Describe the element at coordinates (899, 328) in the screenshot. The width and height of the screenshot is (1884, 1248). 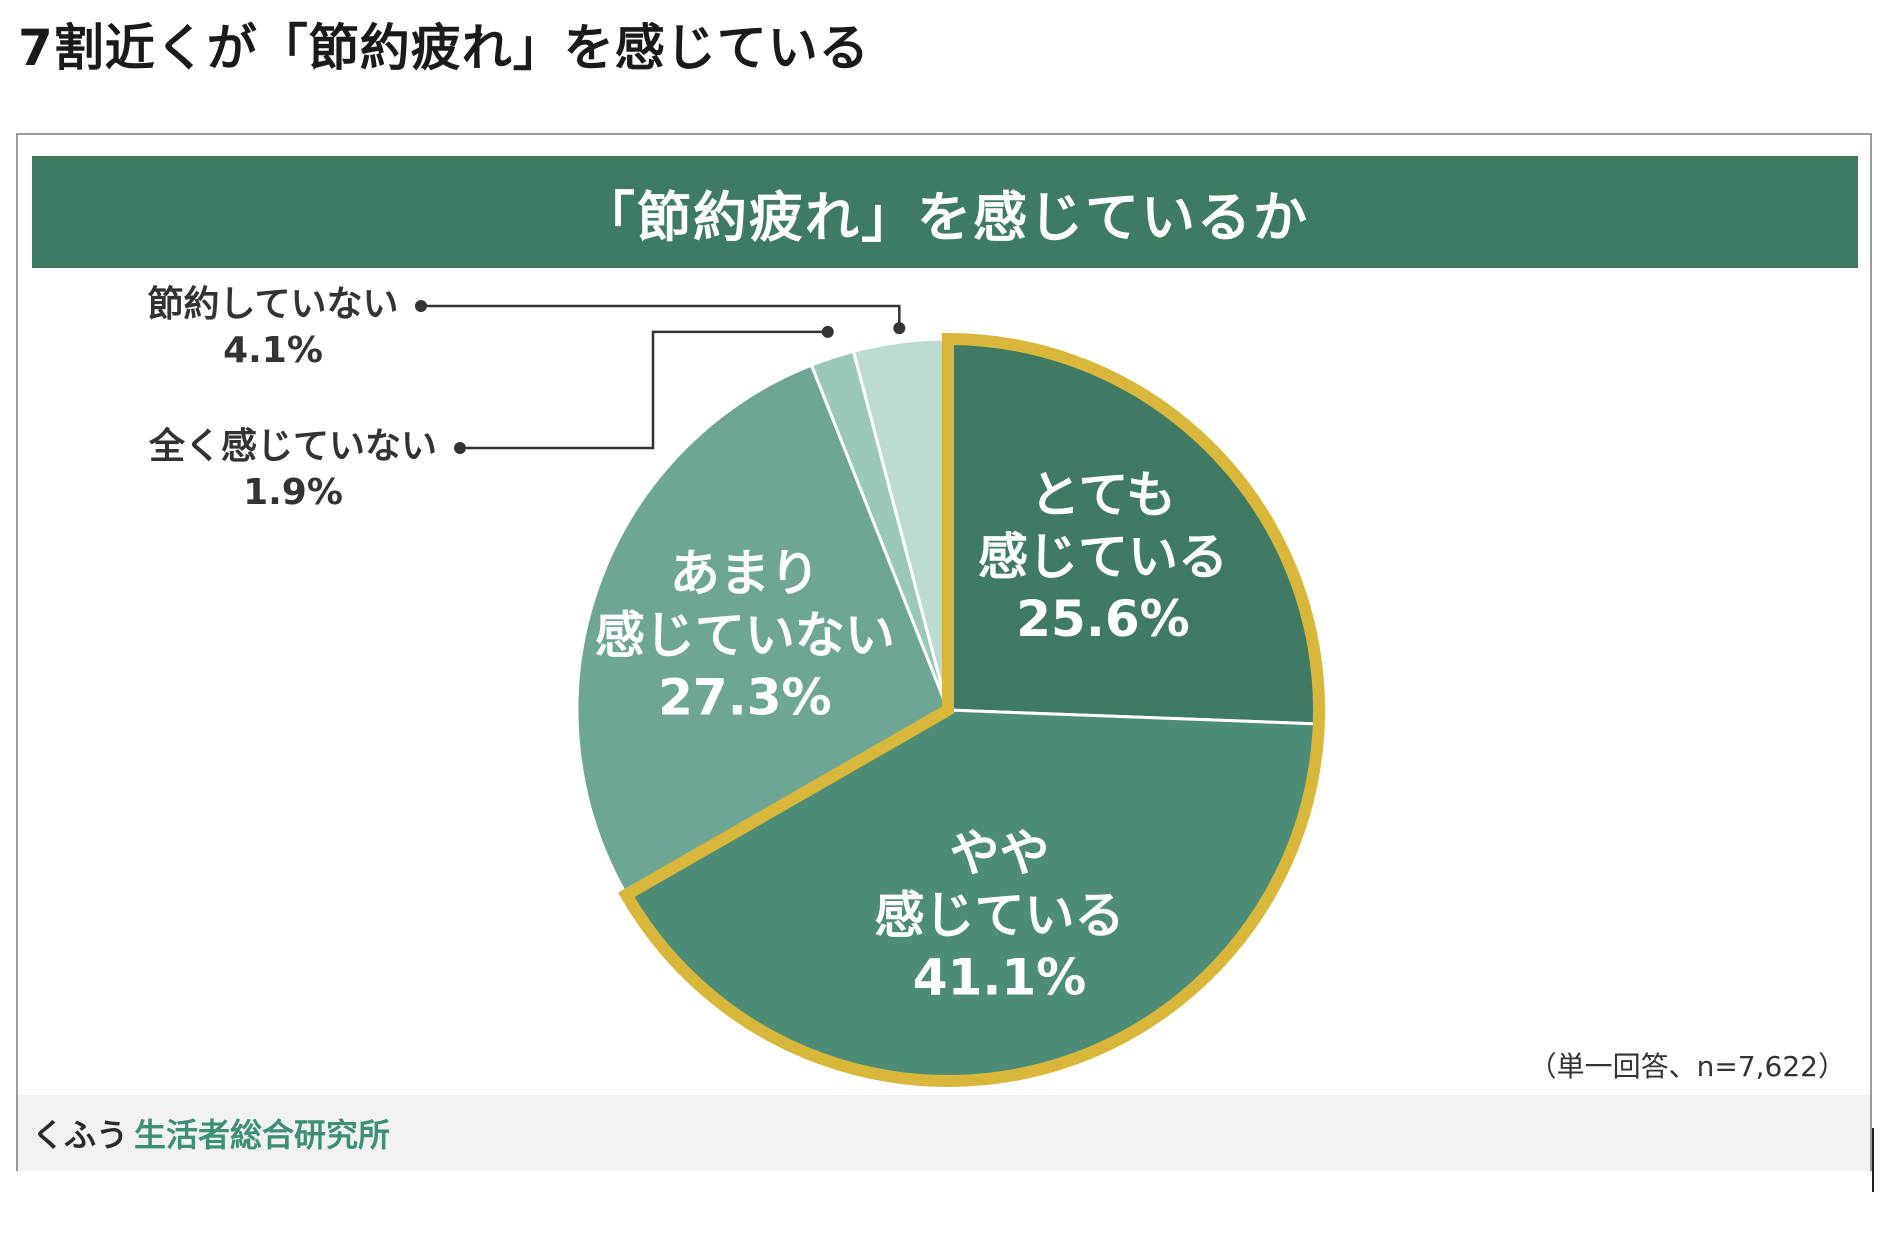
I see `leader-end-dot-setsuyaku-nashi` at that location.